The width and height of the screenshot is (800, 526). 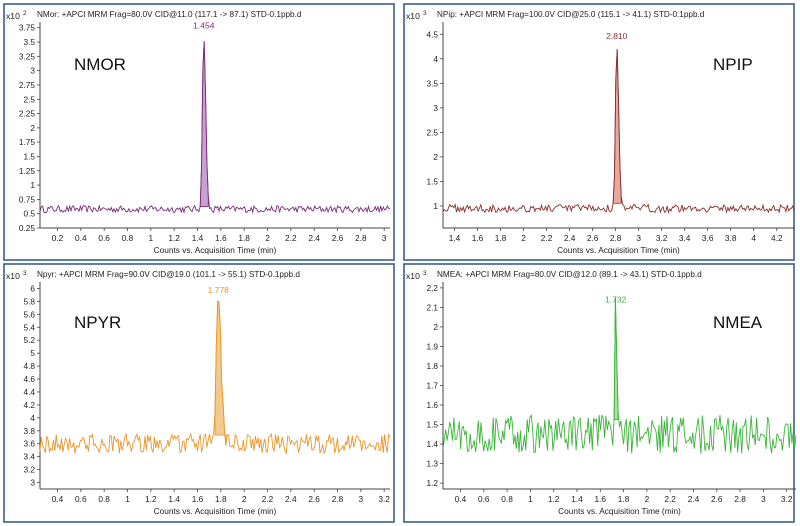 I want to click on compound-name: NPIP, so click(x=733, y=64).